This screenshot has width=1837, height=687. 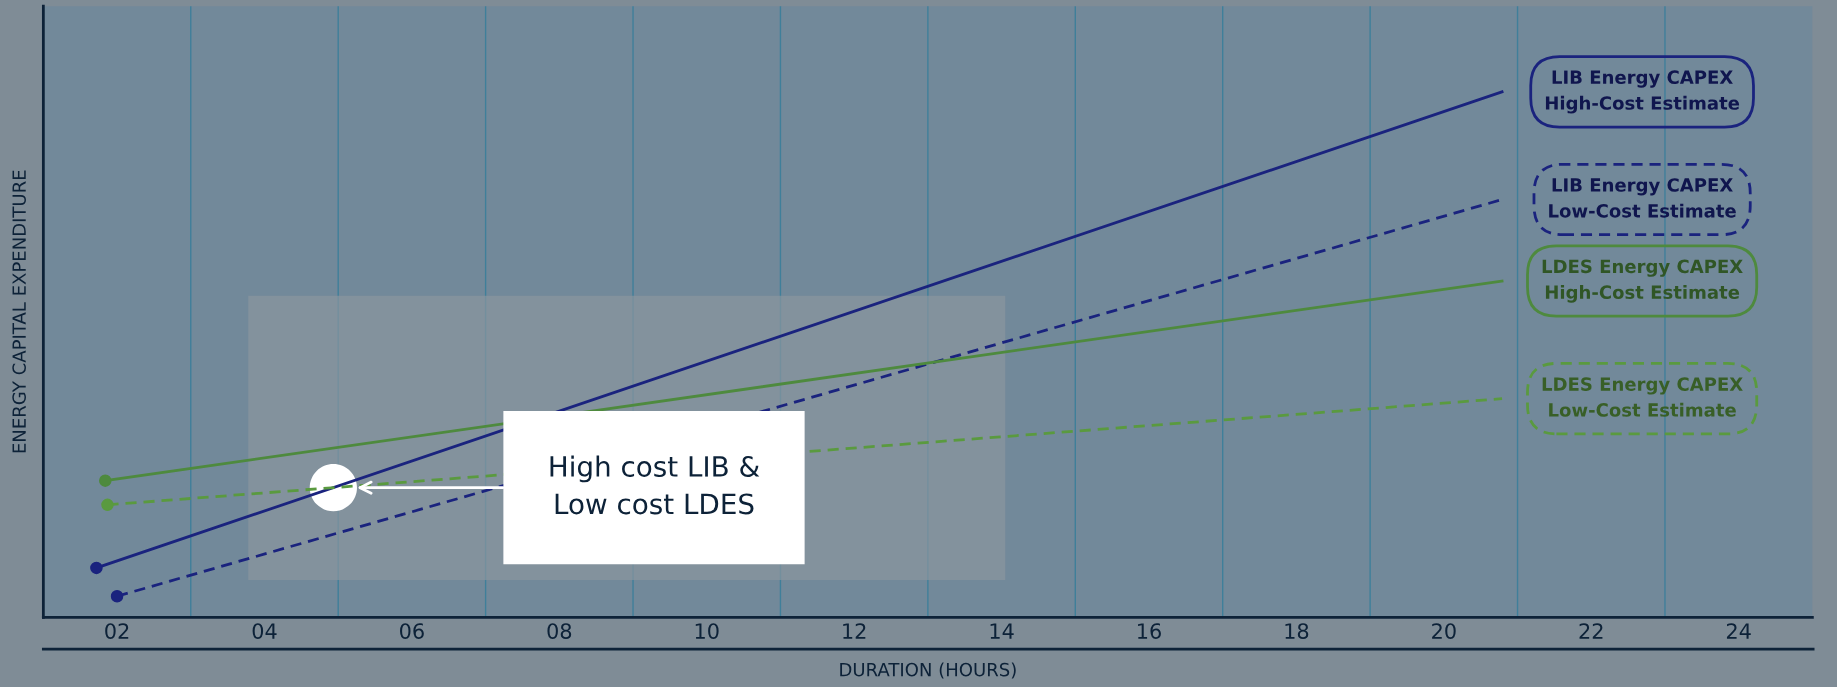 What do you see at coordinates (412, 631) in the screenshot?
I see `x-tick-label: 06` at bounding box center [412, 631].